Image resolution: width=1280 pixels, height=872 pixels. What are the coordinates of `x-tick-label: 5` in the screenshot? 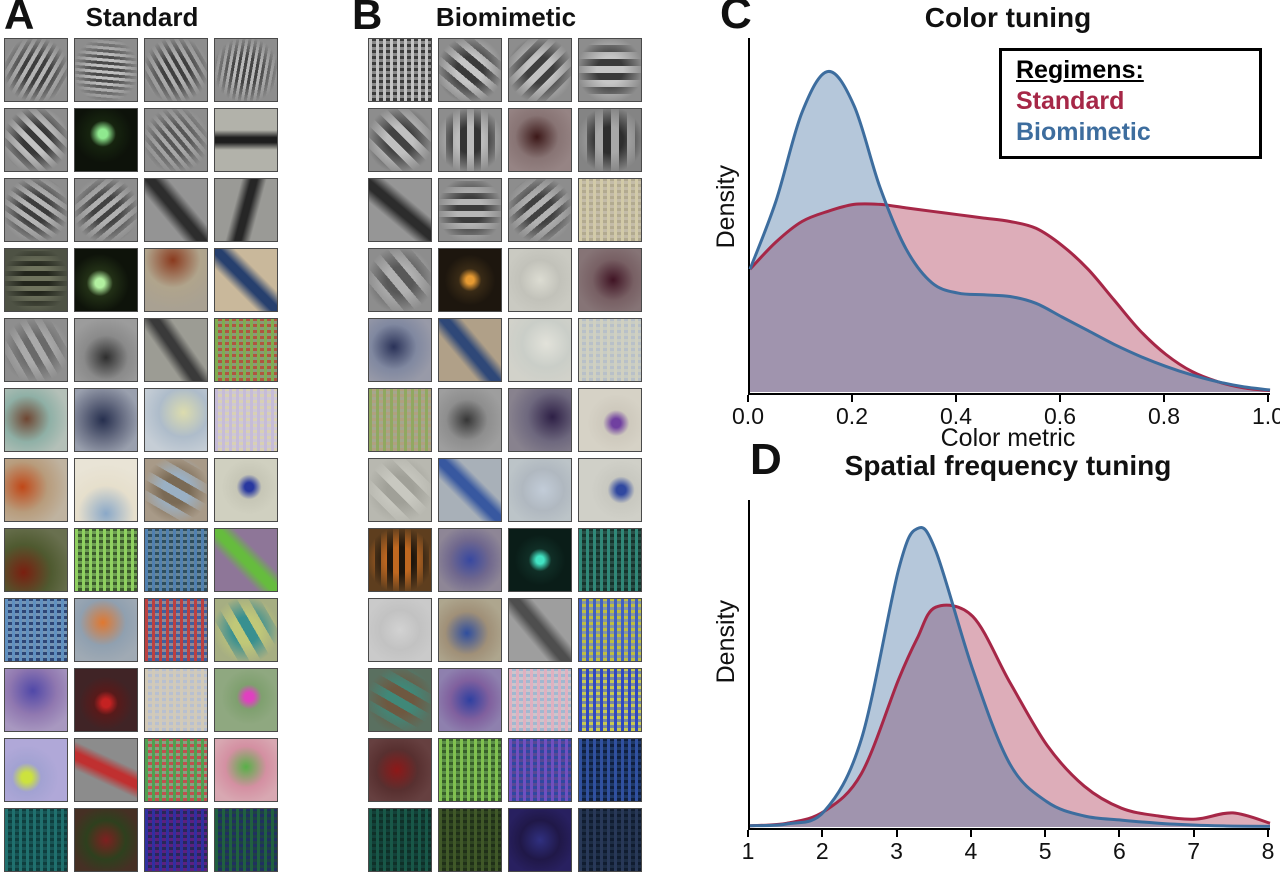 It's located at (1045, 851).